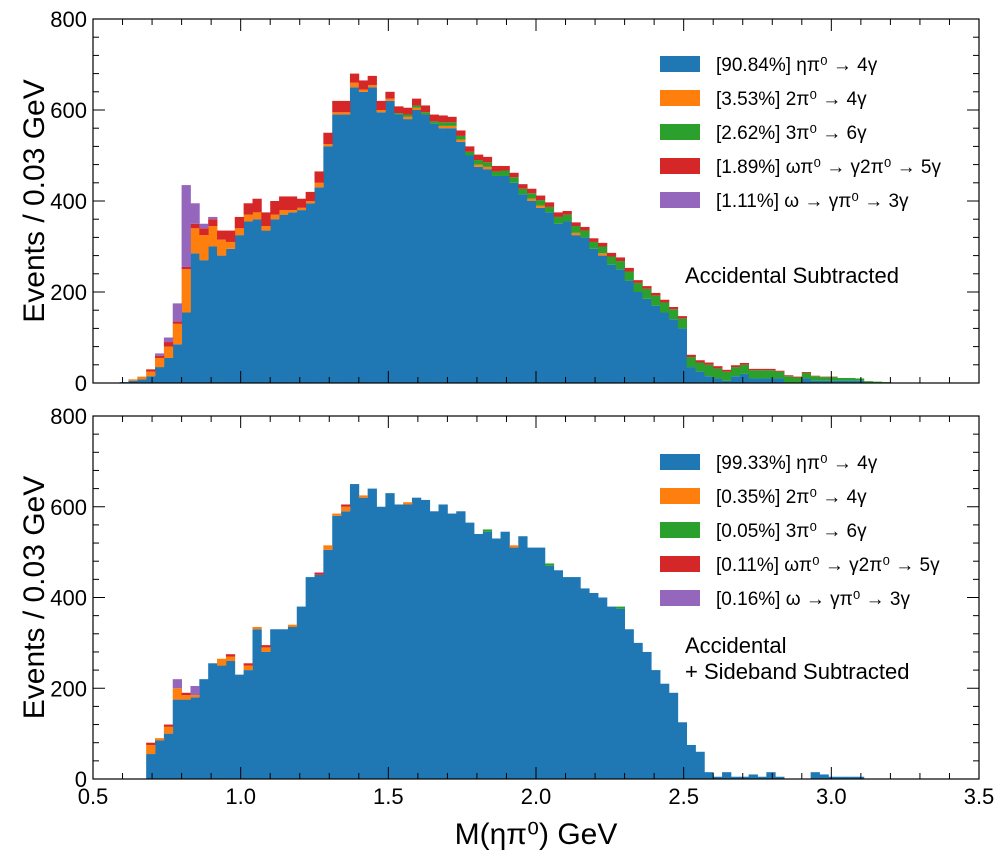 The height and width of the screenshot is (864, 1008). What do you see at coordinates (34, 200) in the screenshot?
I see `y-axis-label: Events / 0.03 GeV` at bounding box center [34, 200].